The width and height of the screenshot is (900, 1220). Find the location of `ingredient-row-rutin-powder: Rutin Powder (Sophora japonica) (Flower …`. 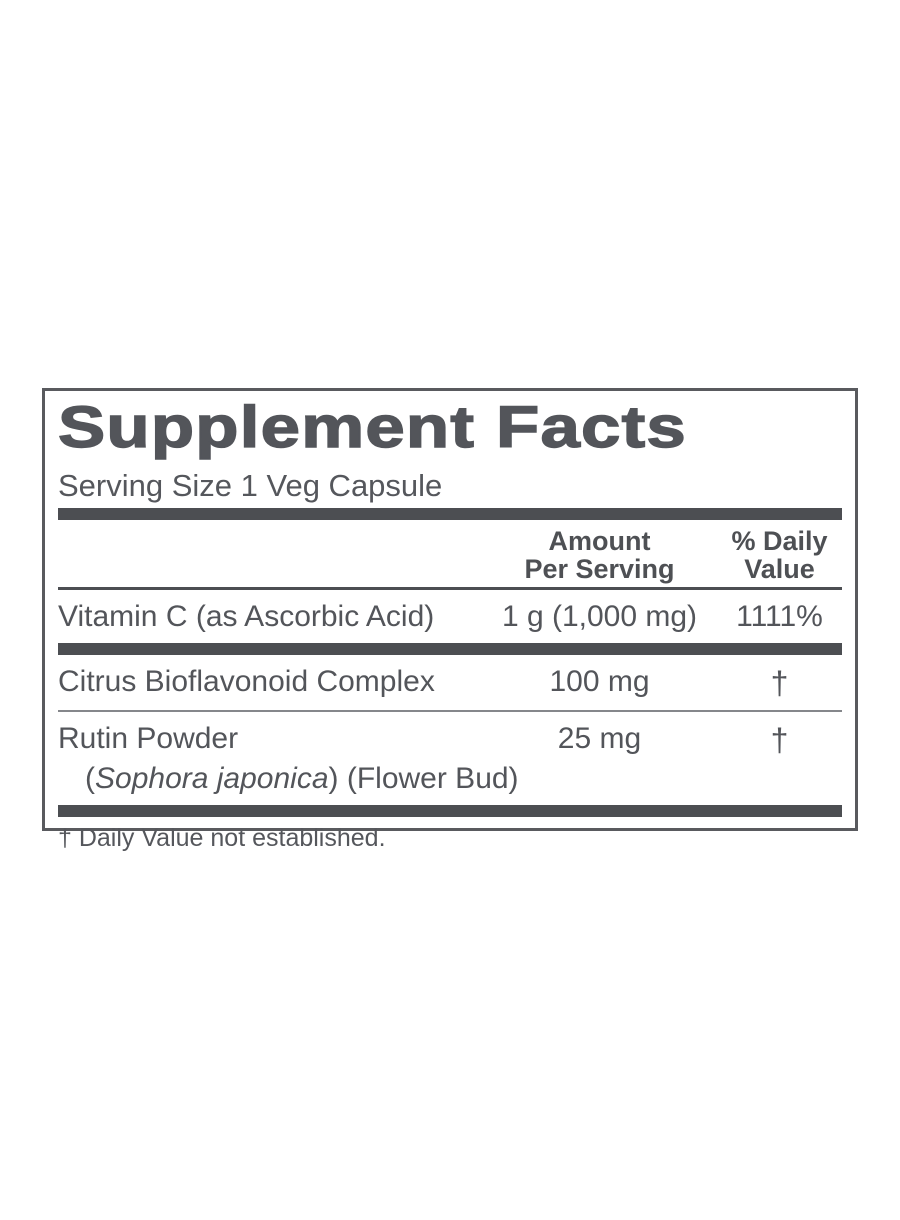

ingredient-row-rutin-powder: Rutin Powder (Sophora japonica) (Flower … is located at coordinates (450, 758).